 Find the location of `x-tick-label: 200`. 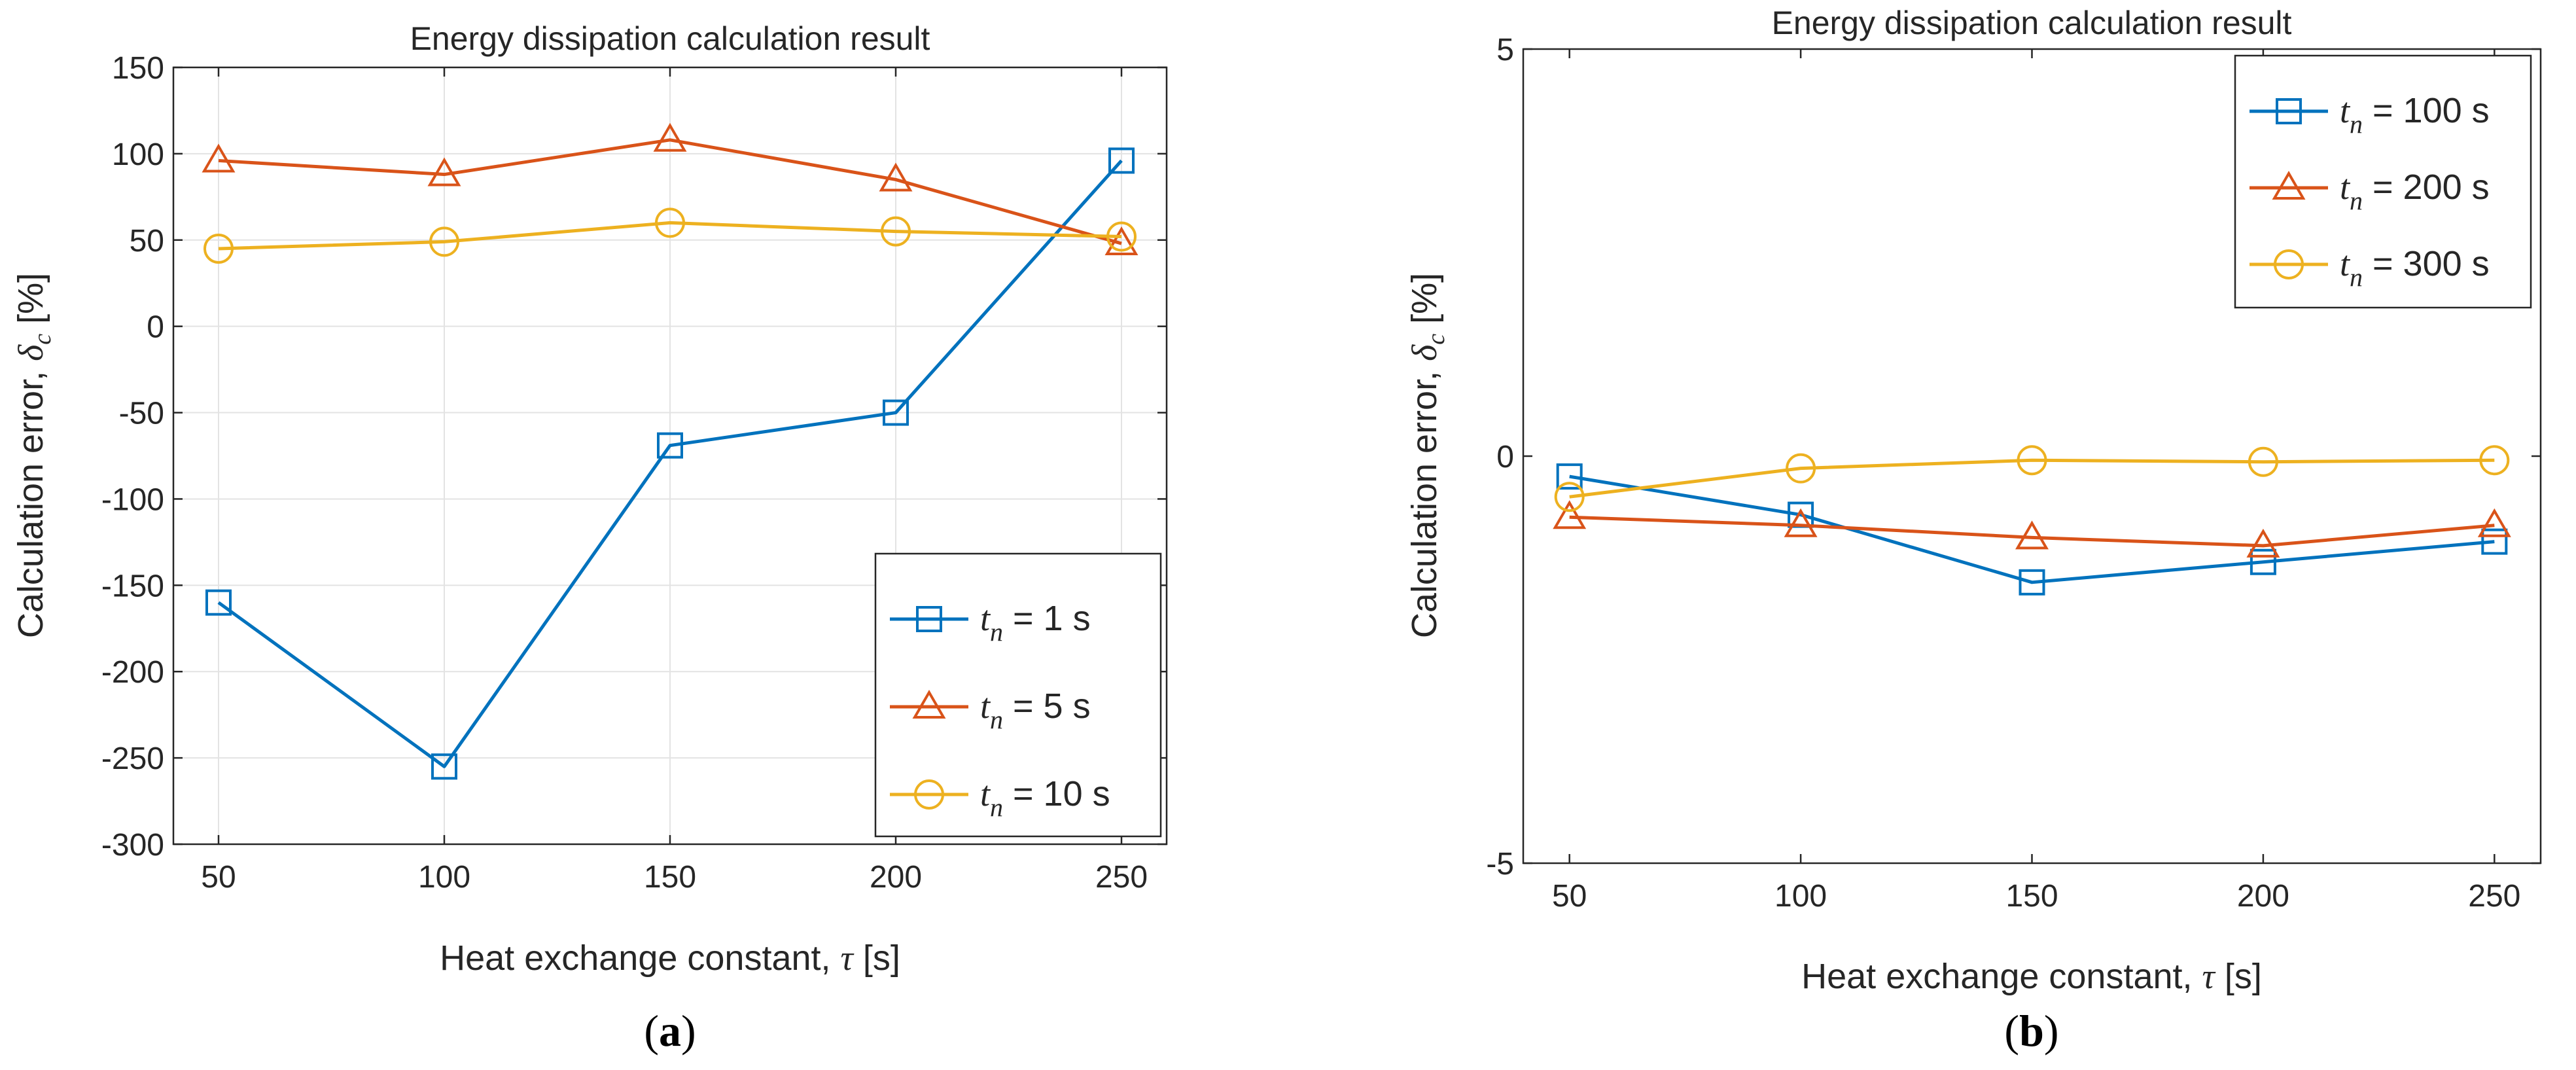

x-tick-label: 200 is located at coordinates (2263, 896).